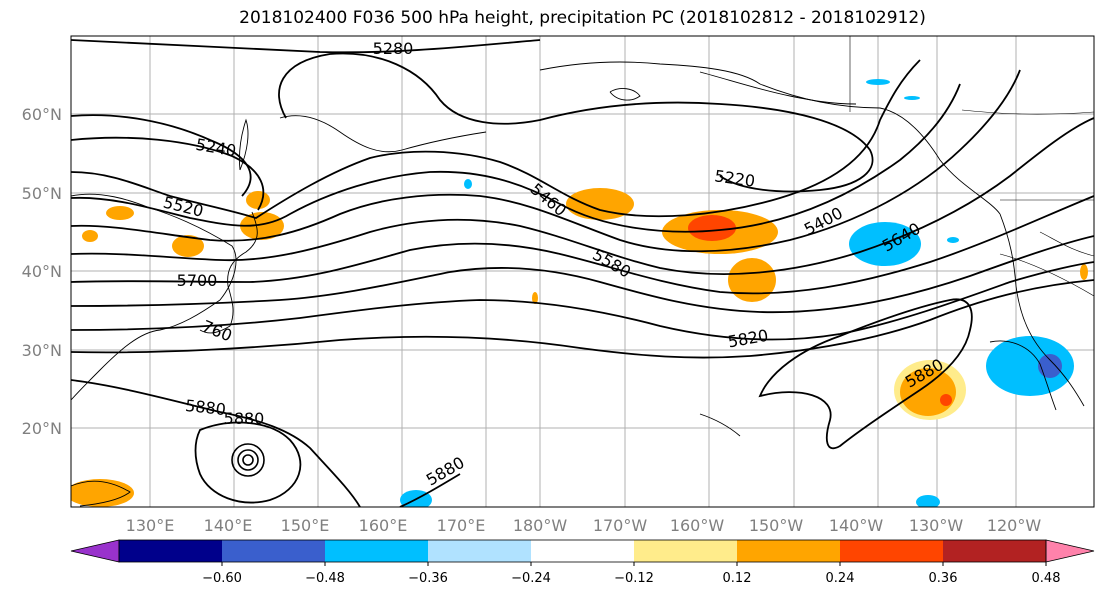 The height and width of the screenshot is (601, 1105). What do you see at coordinates (943, 578) in the screenshot?
I see `colorbar-tick-label: 0.36` at bounding box center [943, 578].